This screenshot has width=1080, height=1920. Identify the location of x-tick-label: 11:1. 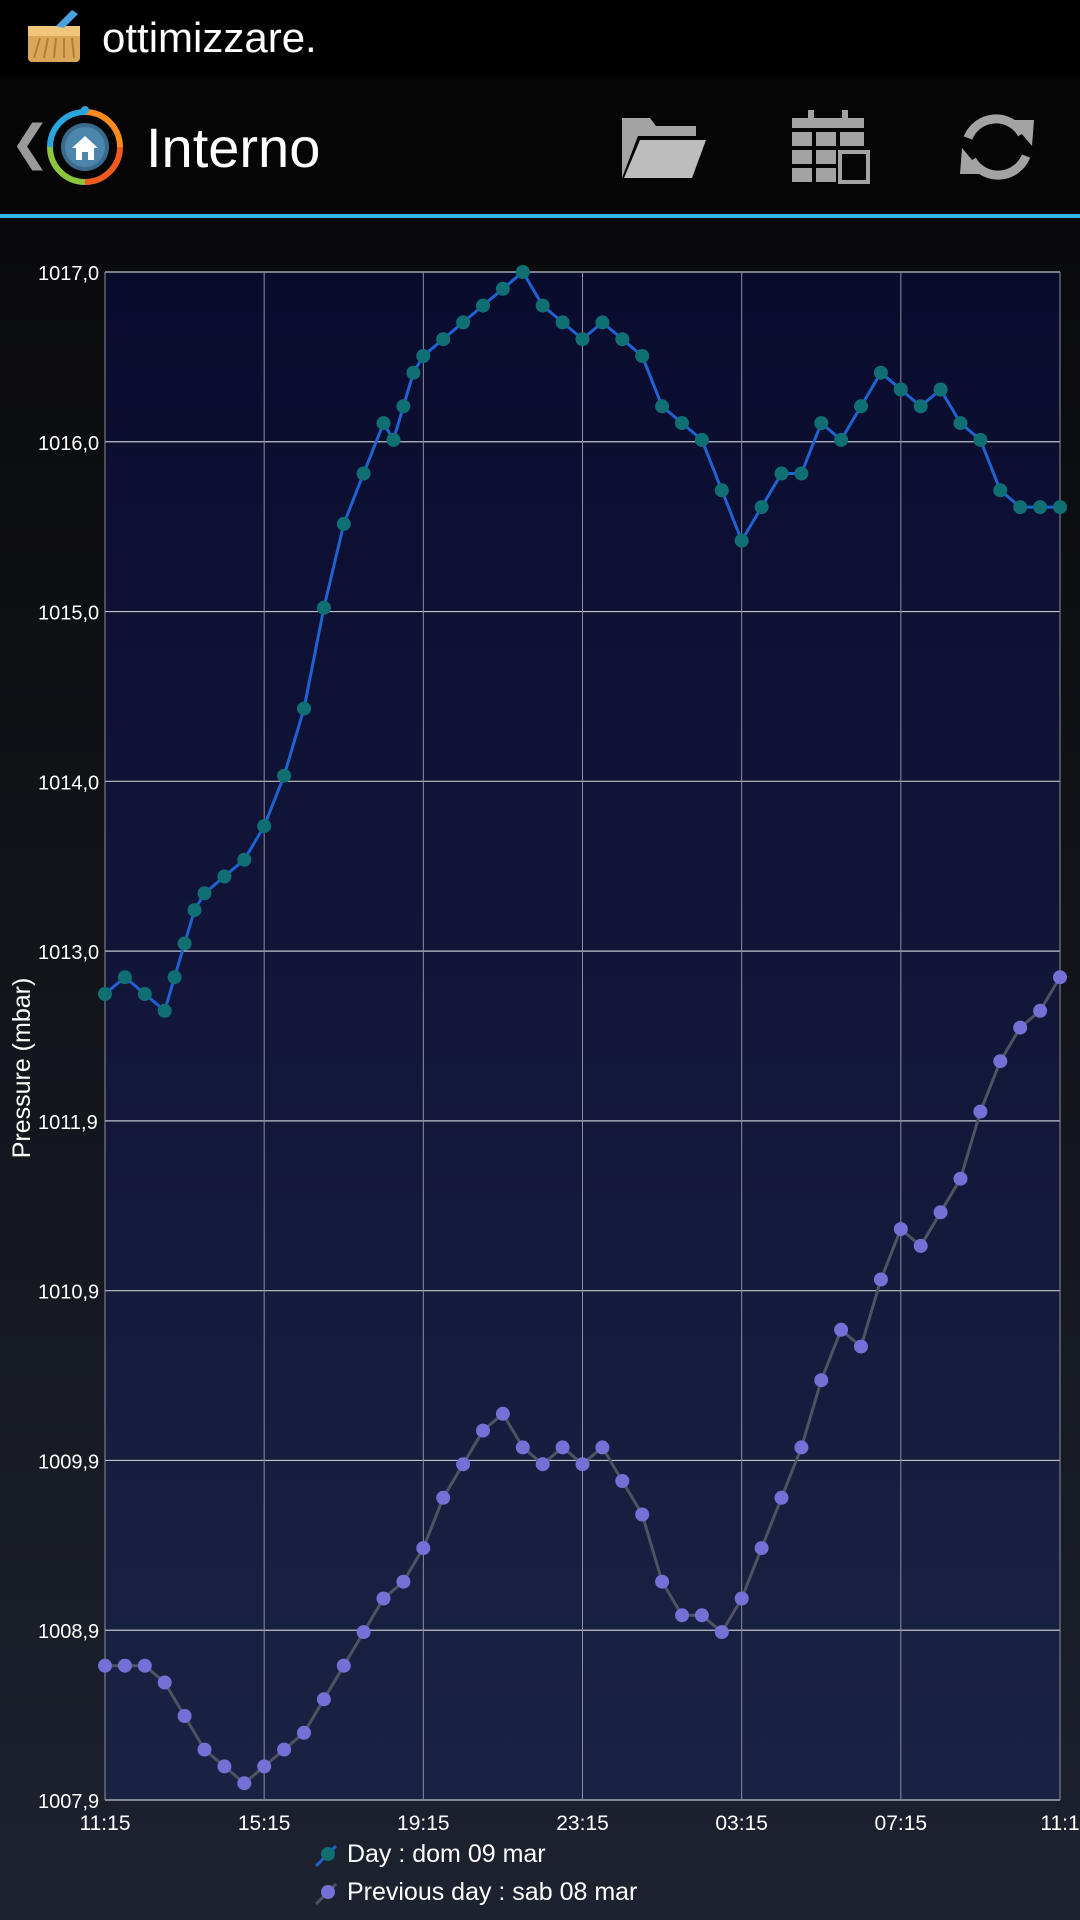
(1059, 1823).